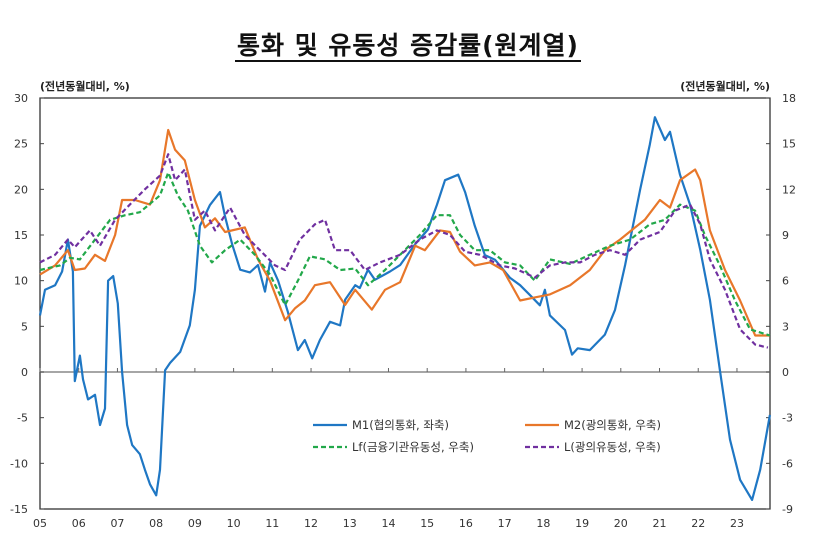  What do you see at coordinates (22, 418) in the screenshot?
I see `left-tick-label: -5` at bounding box center [22, 418].